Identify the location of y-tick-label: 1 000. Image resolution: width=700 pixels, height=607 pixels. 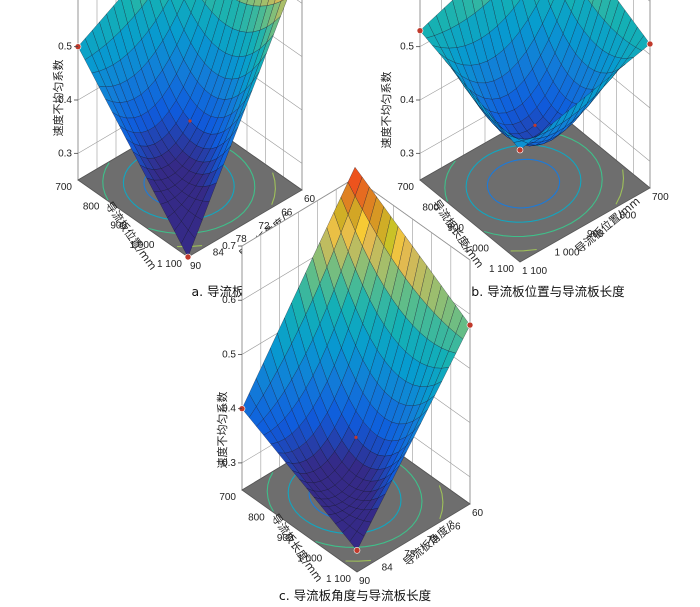
(567, 253).